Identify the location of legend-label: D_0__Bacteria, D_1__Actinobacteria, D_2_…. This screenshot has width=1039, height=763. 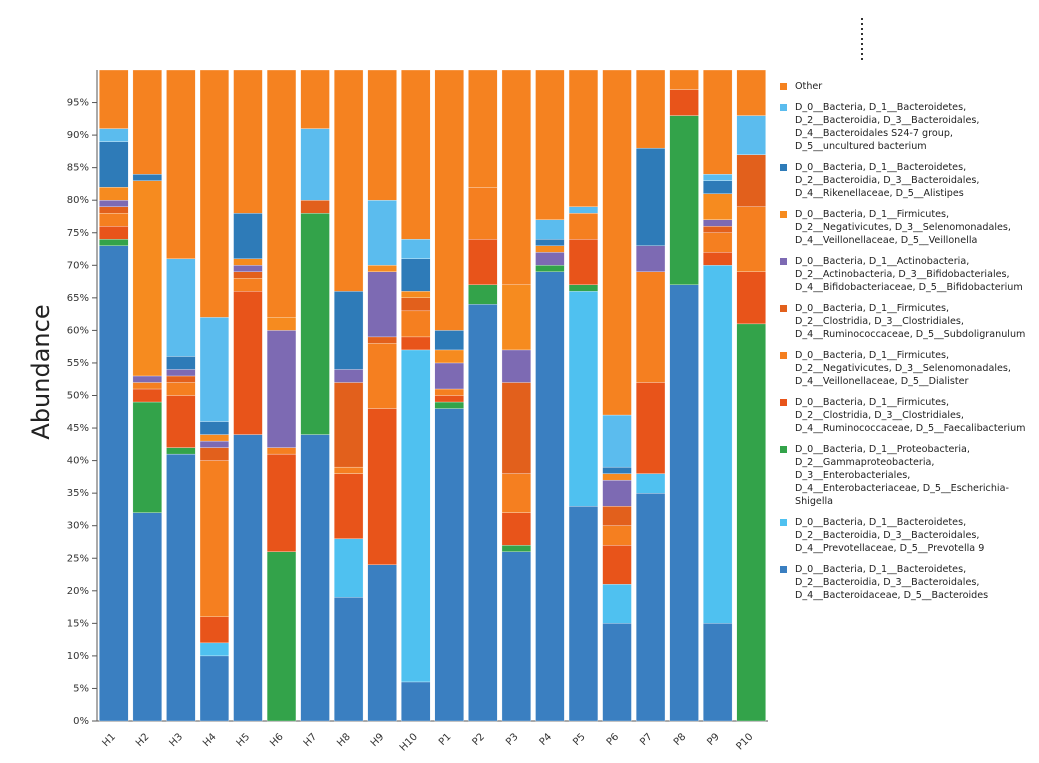
(909, 274).